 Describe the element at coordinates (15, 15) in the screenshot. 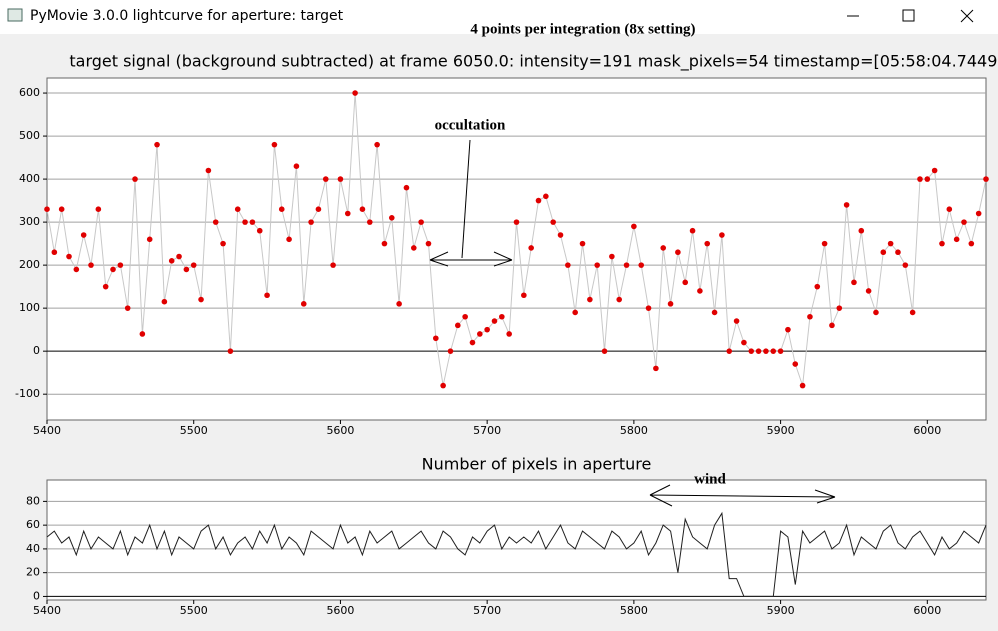

I see `app-icon` at that location.